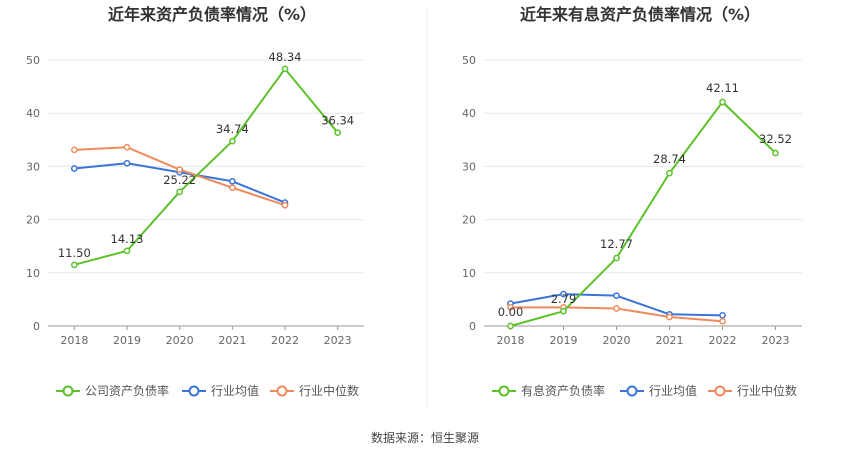  I want to click on legend-item: 公司资产负债率, so click(112, 390).